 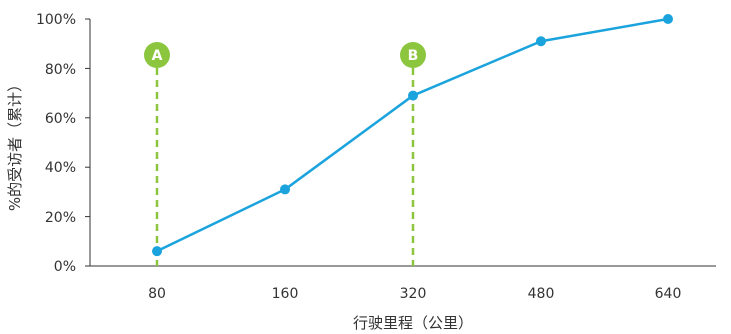 I want to click on y-axis-title: %的受访者（累计）, so click(x=15, y=144).